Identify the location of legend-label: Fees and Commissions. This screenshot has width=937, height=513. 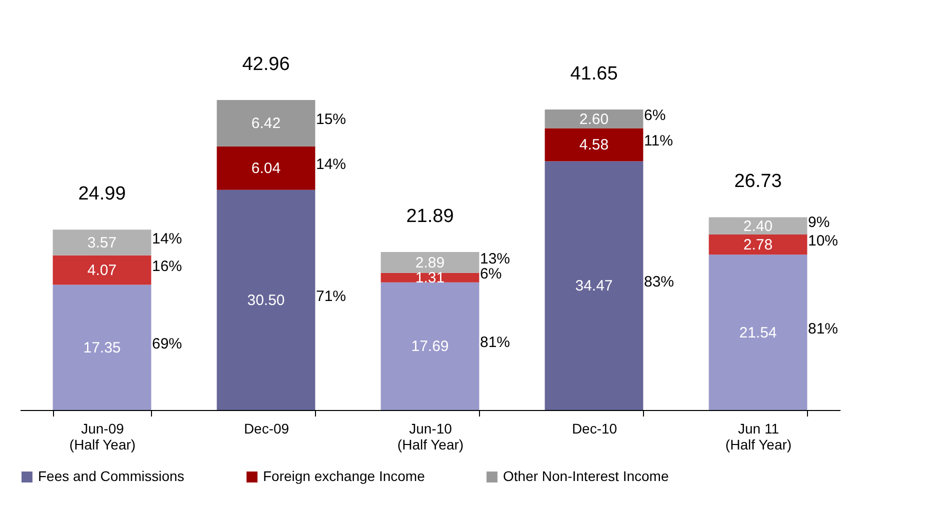
(111, 476).